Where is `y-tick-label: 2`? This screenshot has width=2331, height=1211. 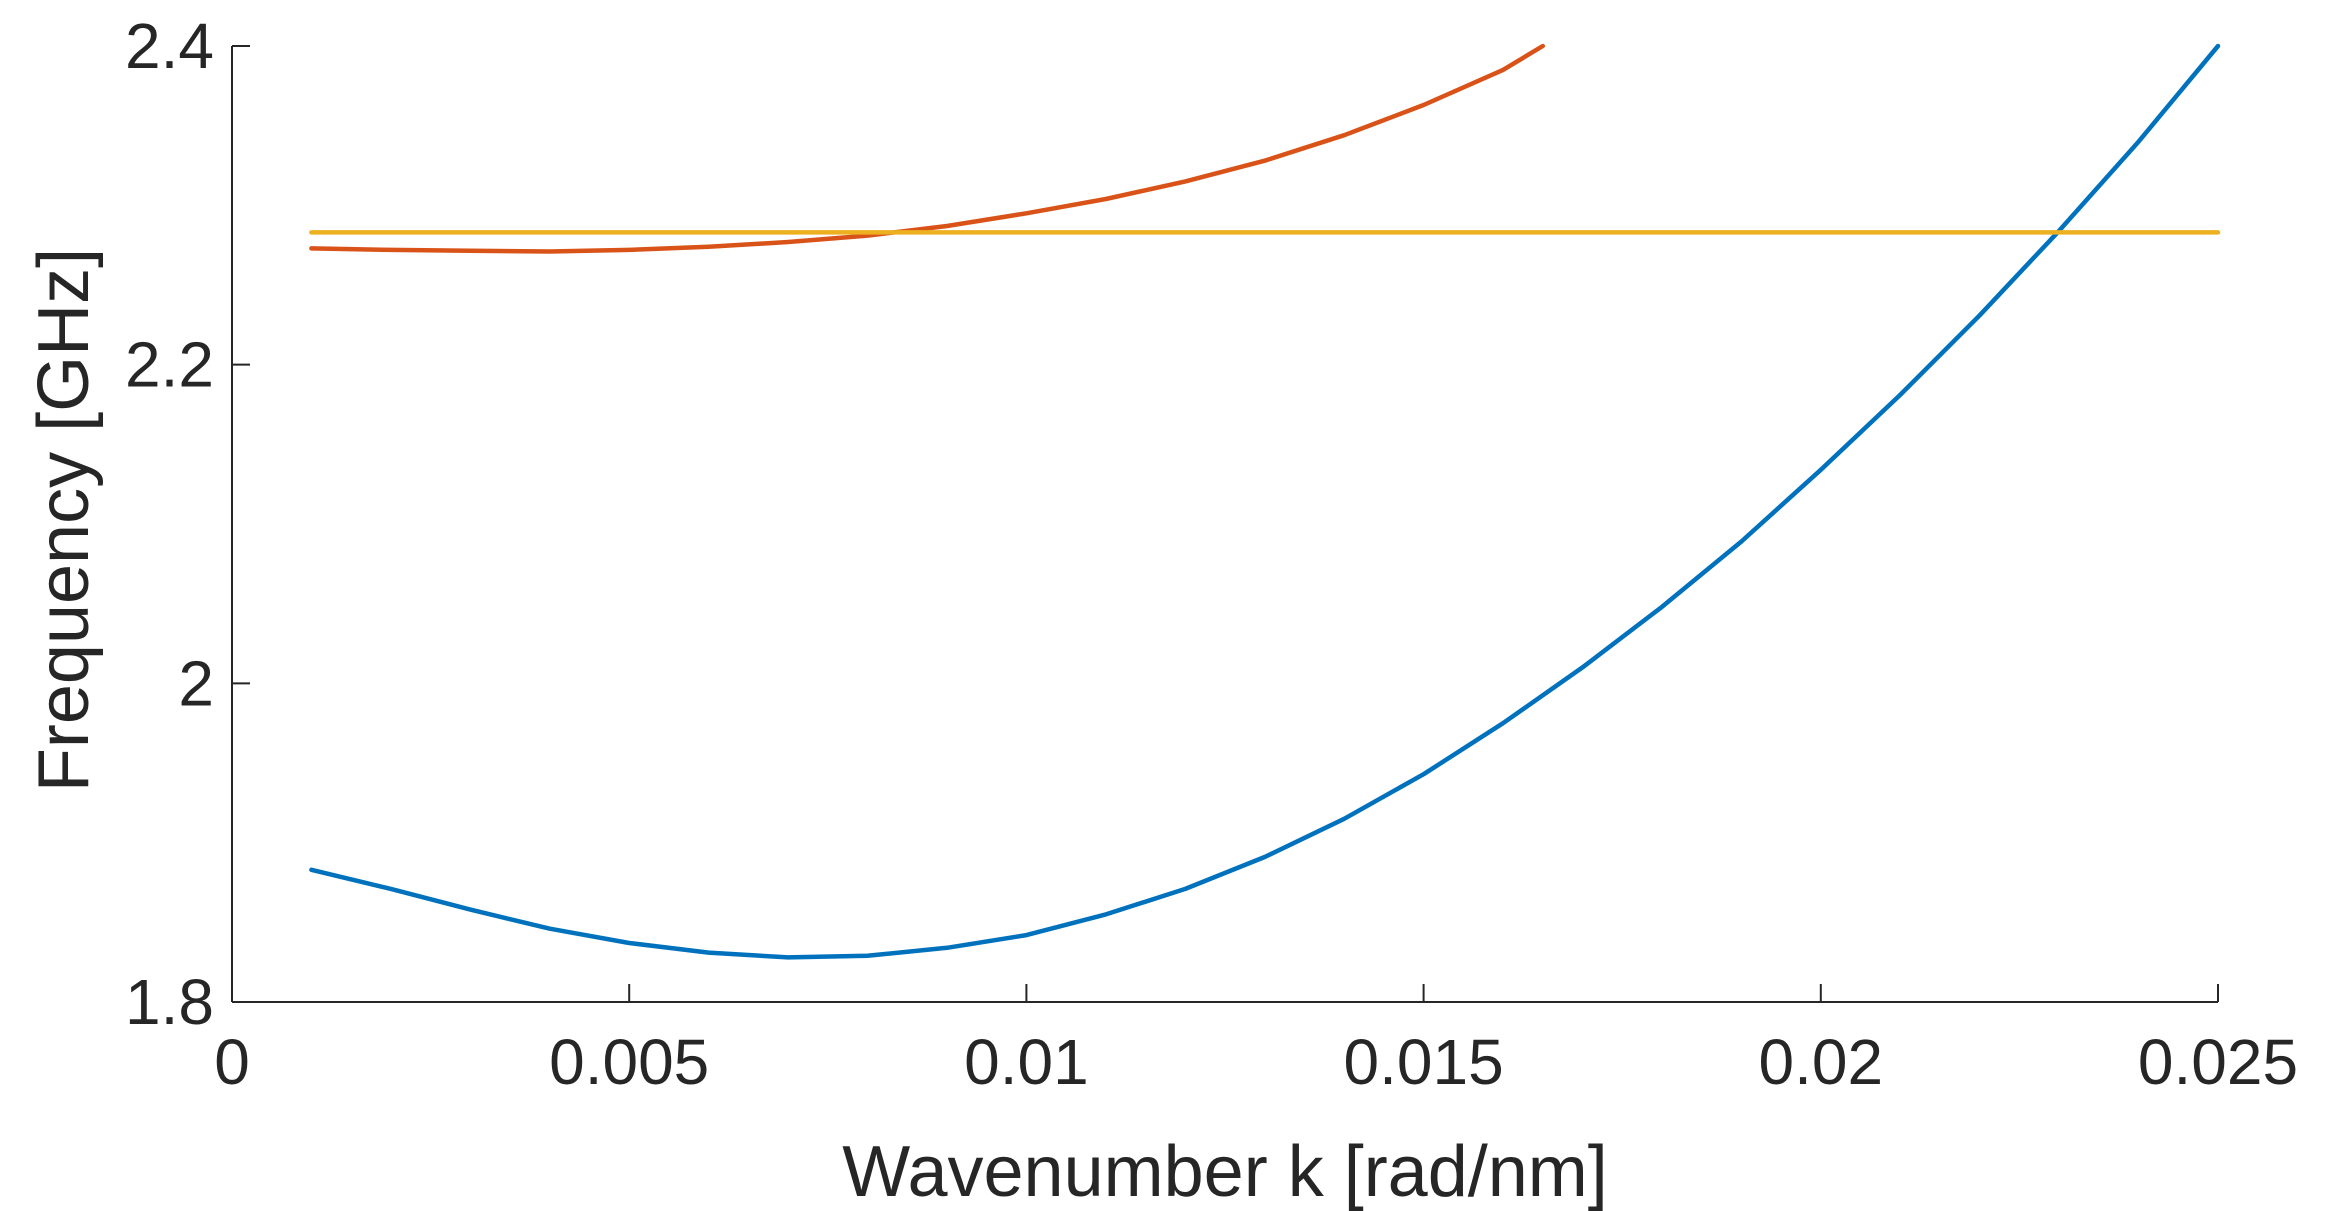 y-tick-label: 2 is located at coordinates (196, 683).